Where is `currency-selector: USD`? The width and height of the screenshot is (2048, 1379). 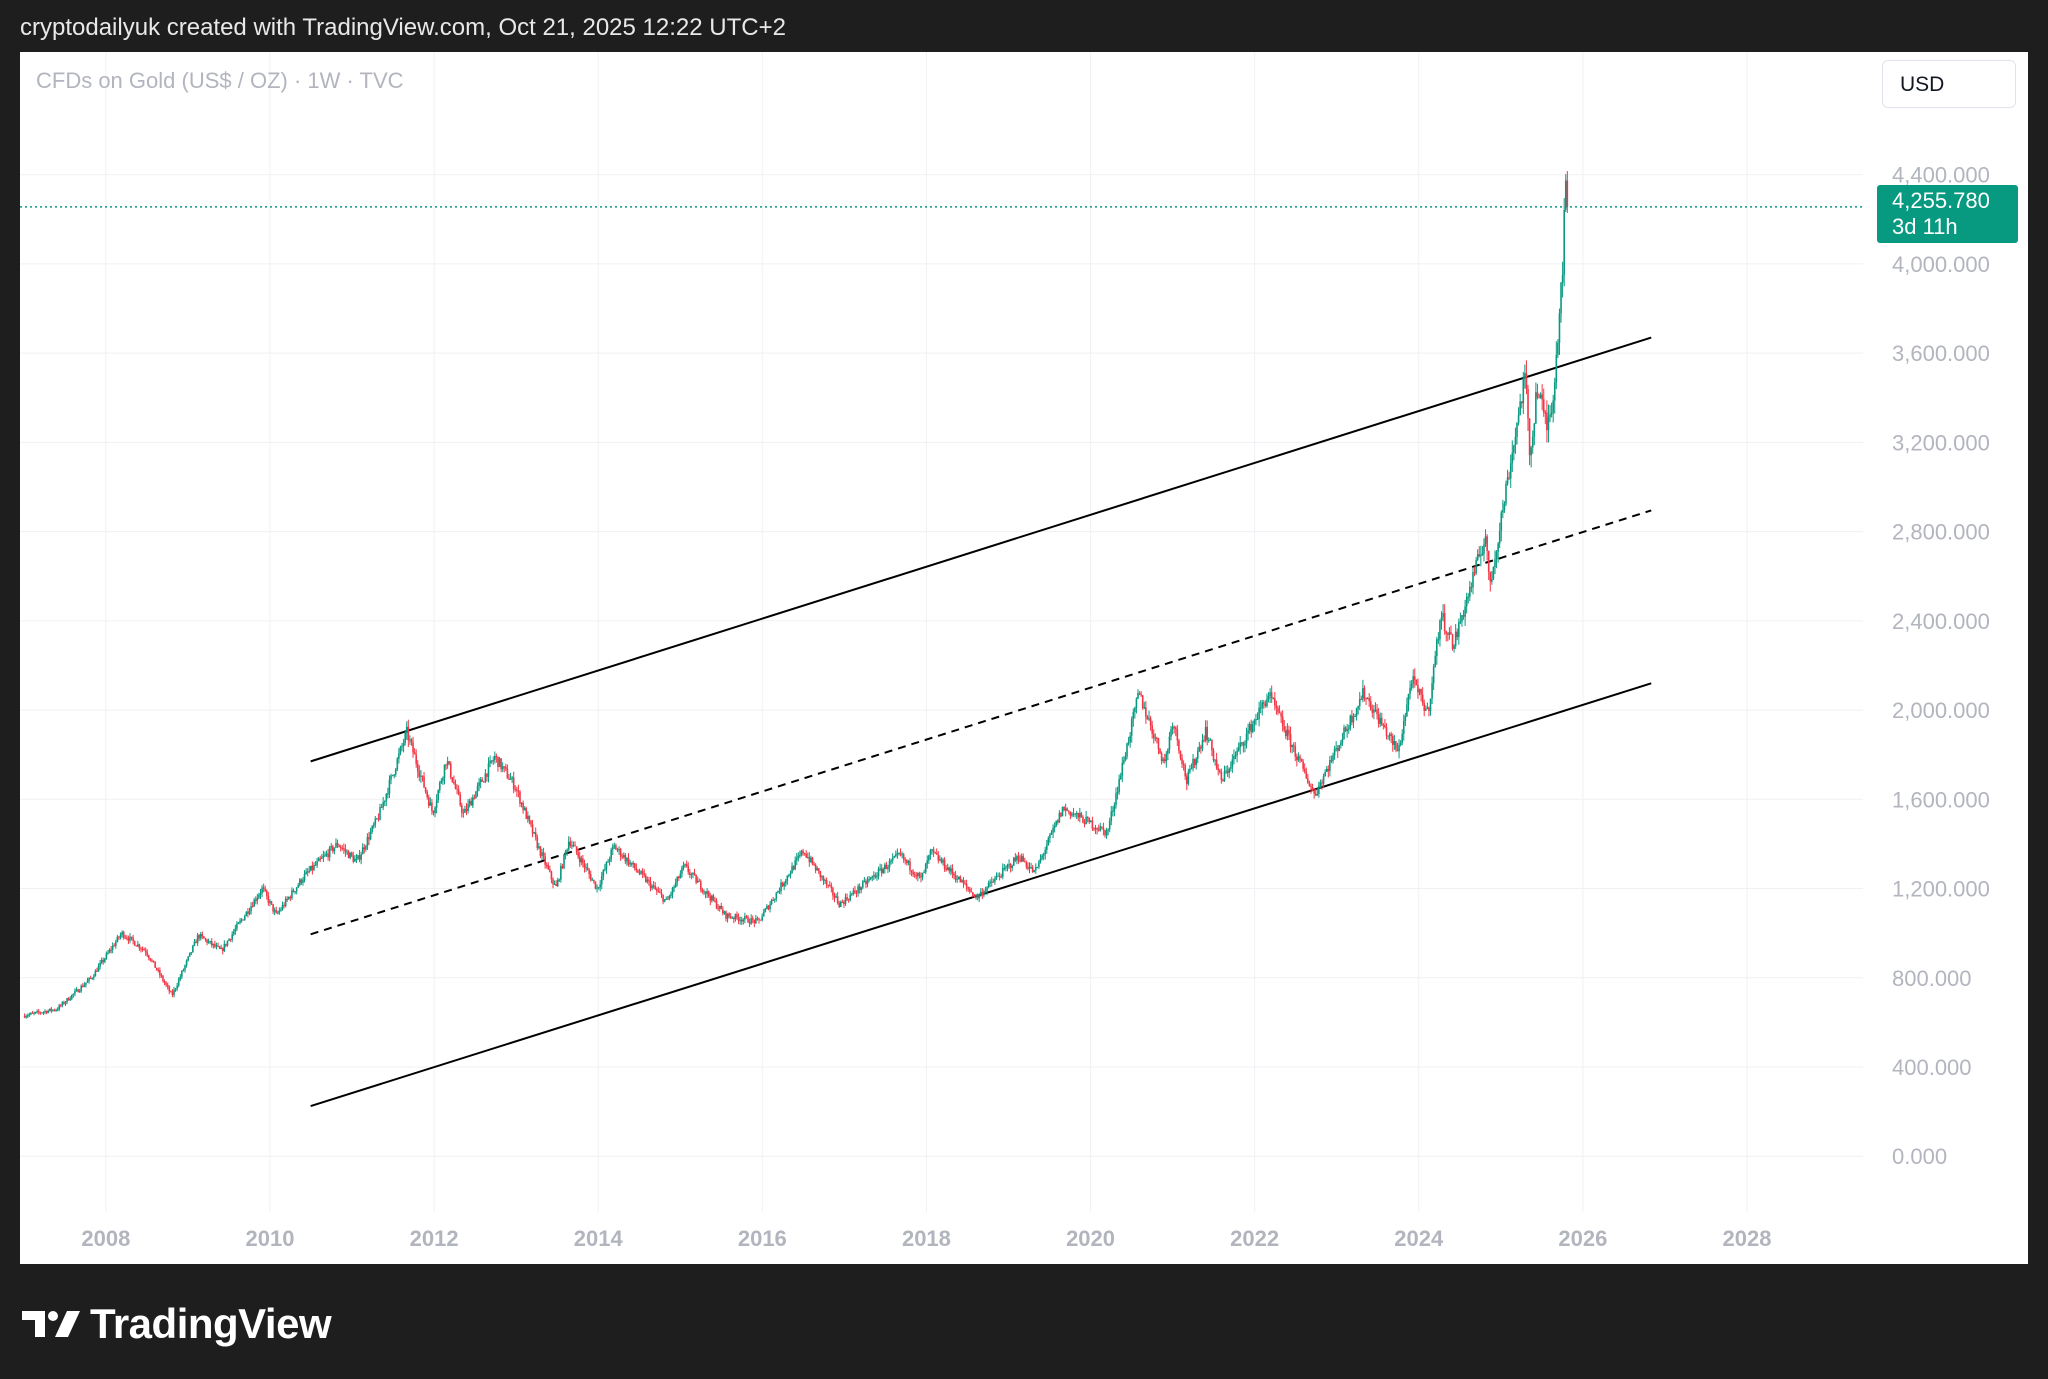
currency-selector: USD is located at coordinates (1949, 84).